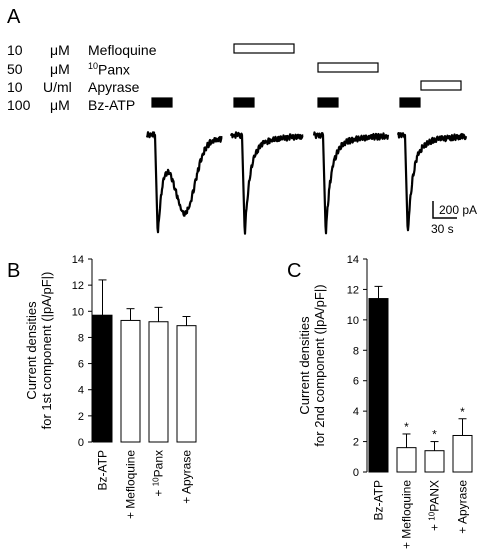 The image size is (491, 550). What do you see at coordinates (14, 17) in the screenshot?
I see `panel-a-letter: A` at bounding box center [14, 17].